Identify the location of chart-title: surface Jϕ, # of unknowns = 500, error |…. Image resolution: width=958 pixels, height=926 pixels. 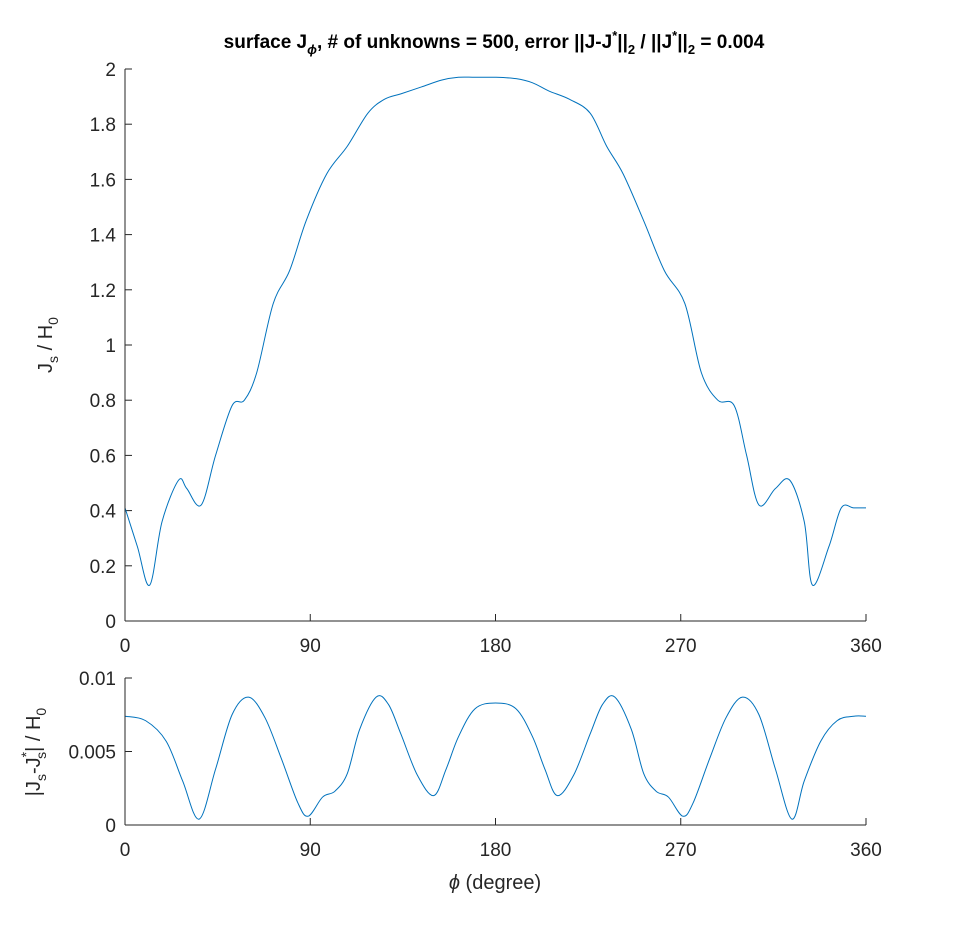
(494, 42).